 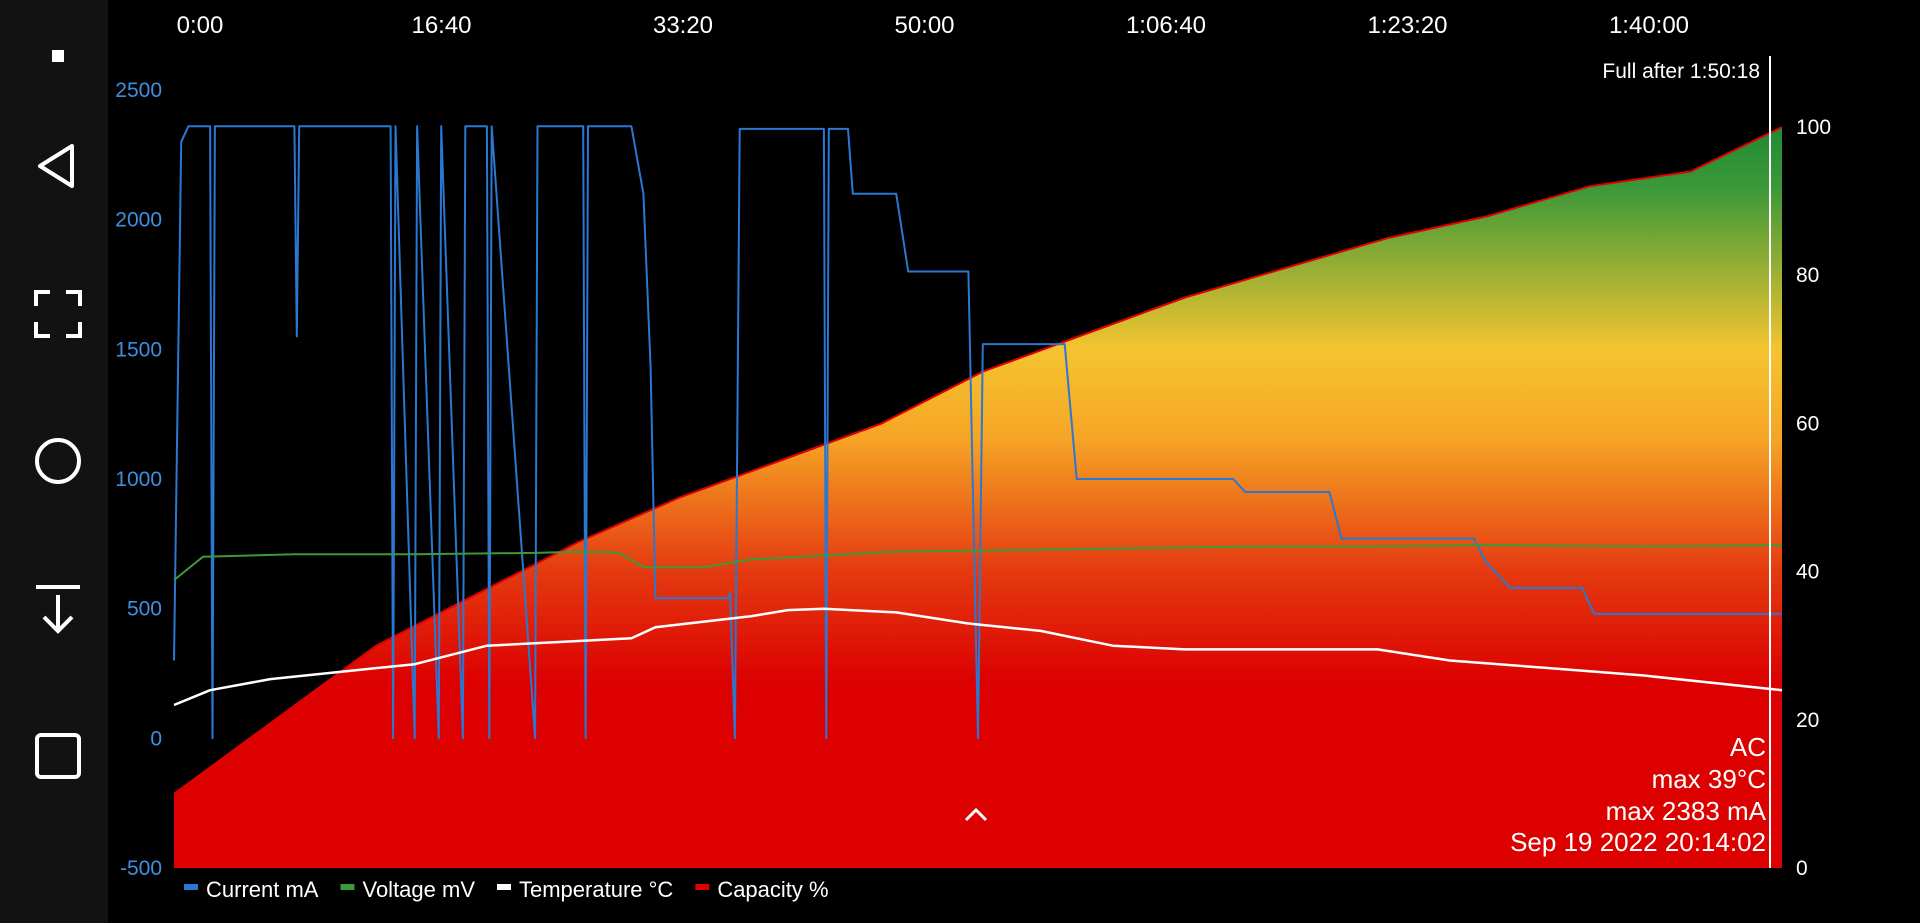 What do you see at coordinates (978, 562) in the screenshot?
I see `voltage-mv-series-line` at bounding box center [978, 562].